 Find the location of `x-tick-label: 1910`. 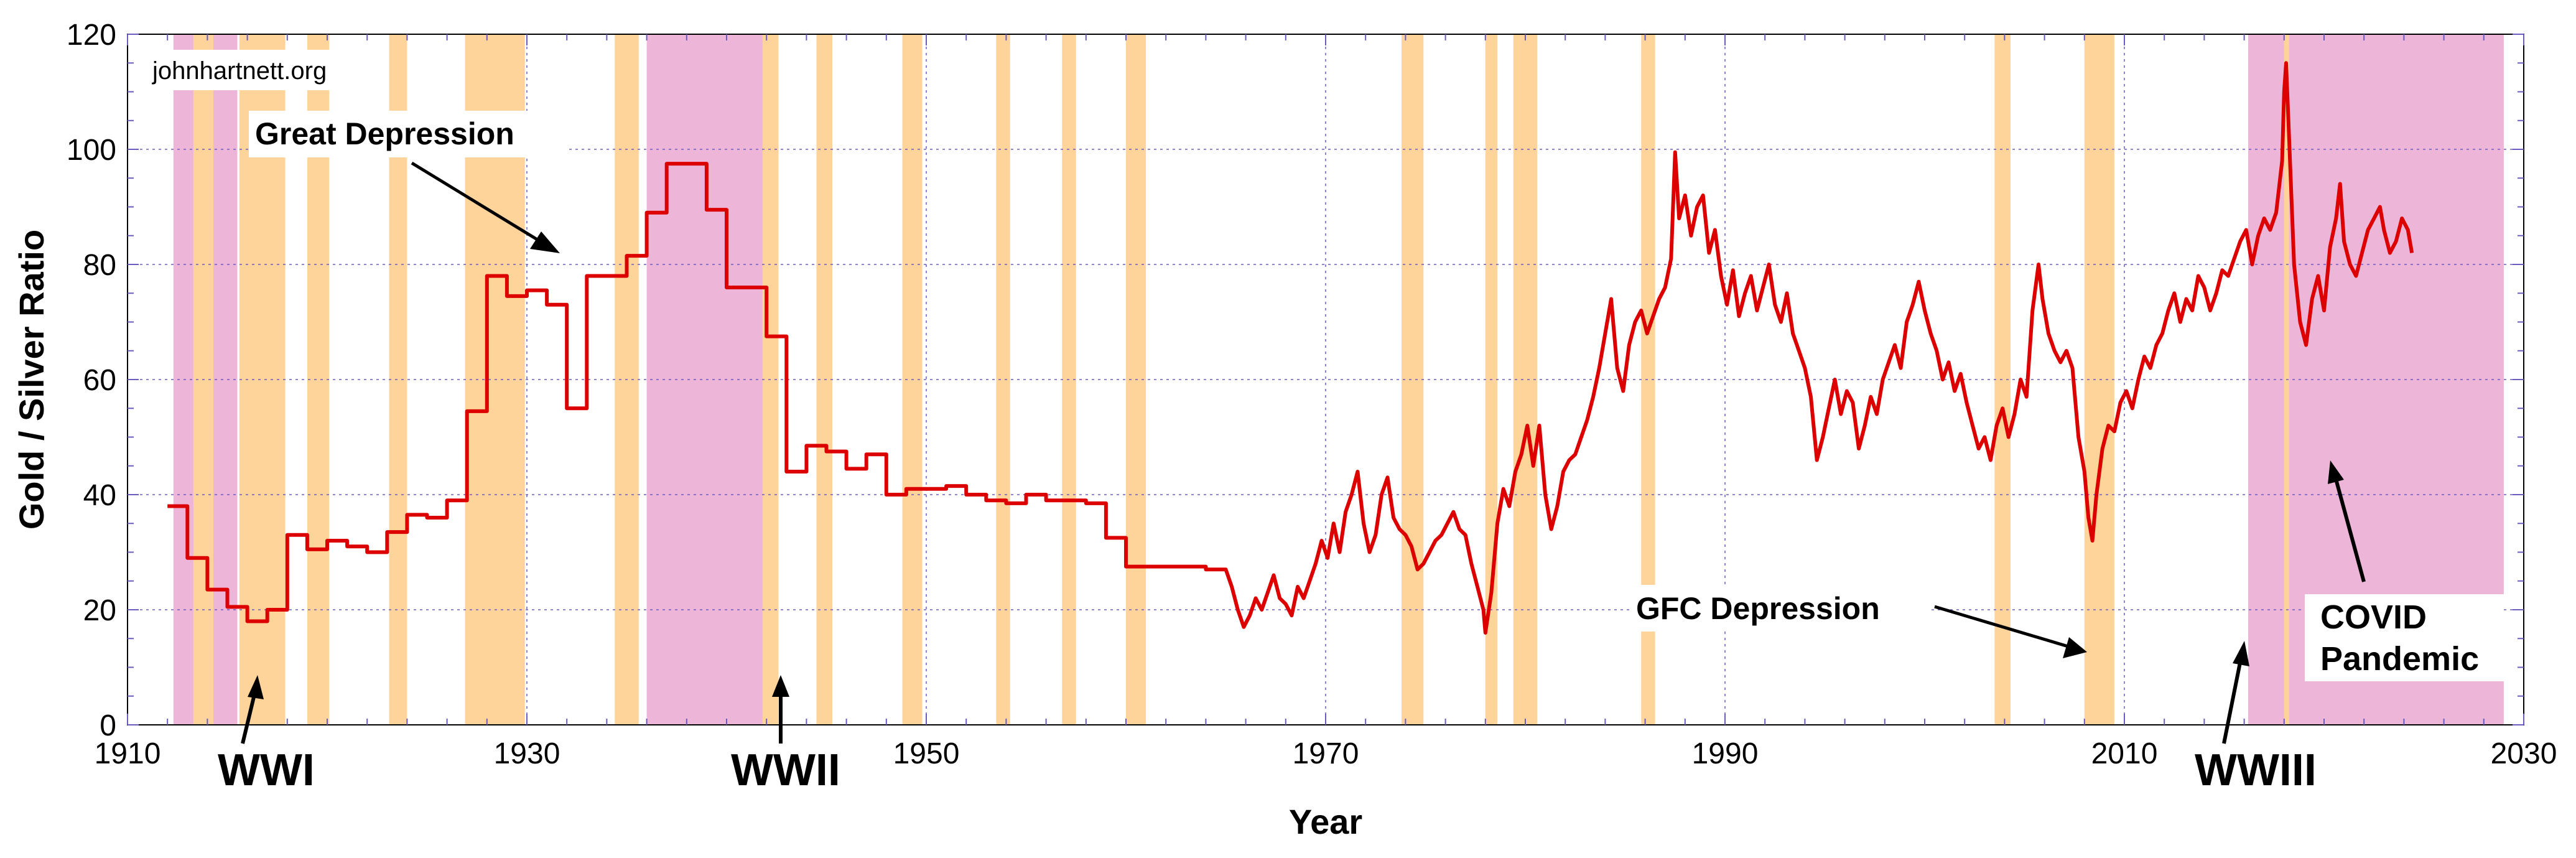

x-tick-label: 1910 is located at coordinates (128, 753).